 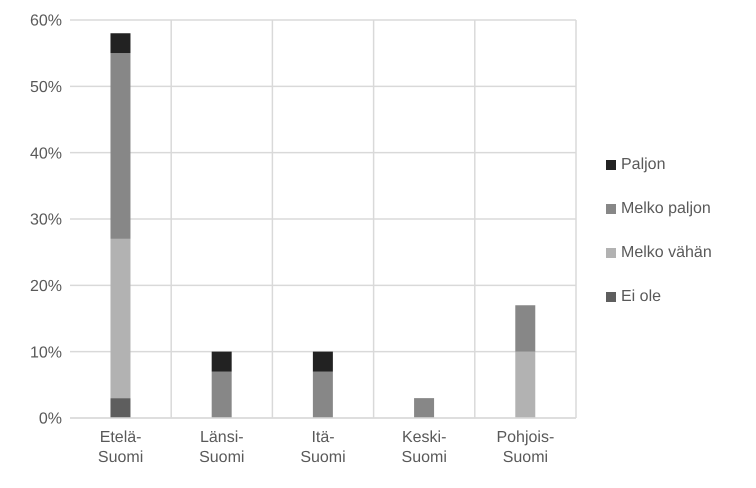 What do you see at coordinates (666, 209) in the screenshot?
I see `legend-label: Melko paljon` at bounding box center [666, 209].